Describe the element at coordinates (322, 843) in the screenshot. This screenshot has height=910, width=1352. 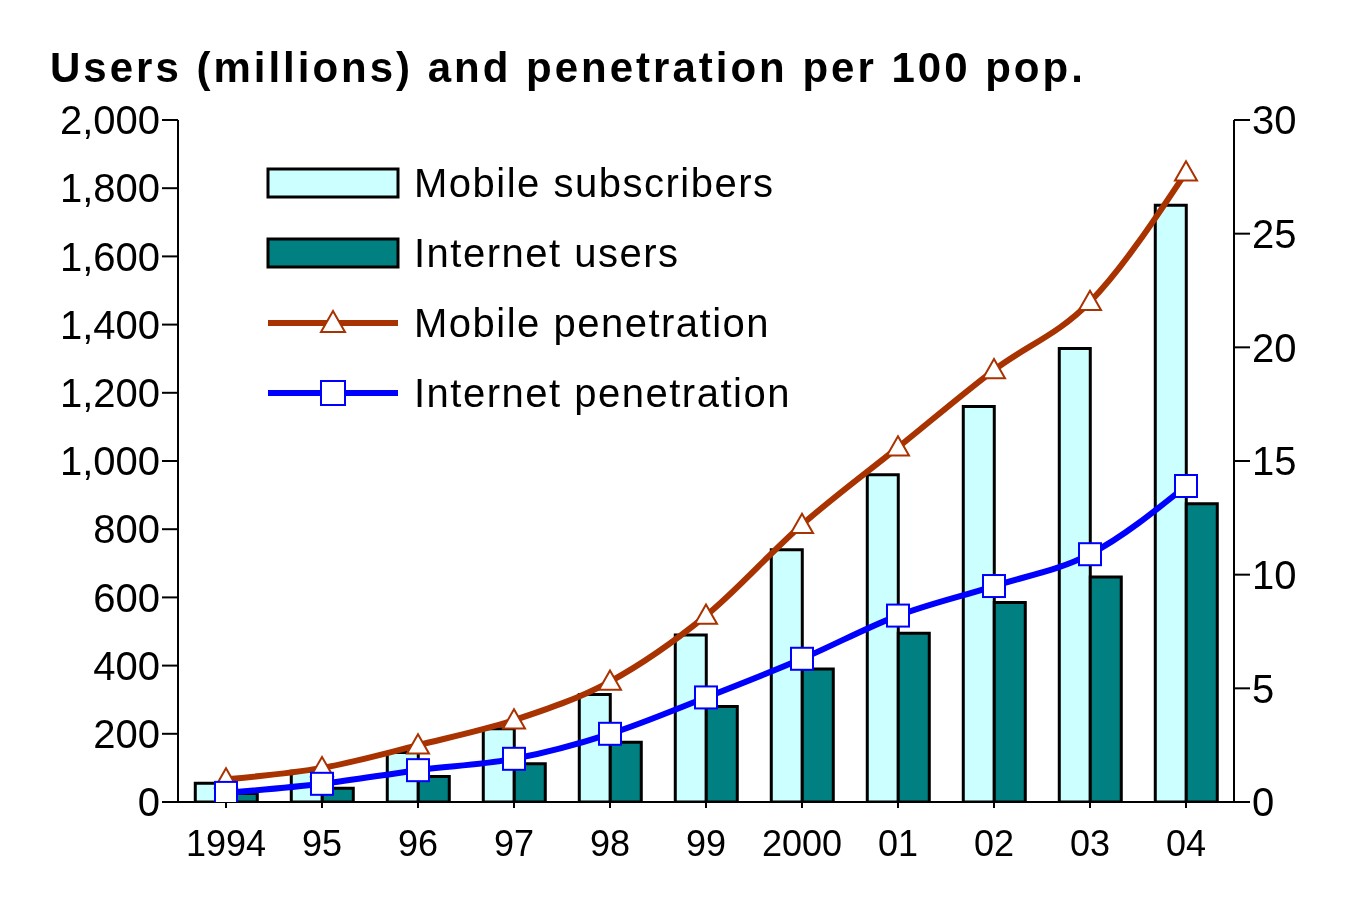
I see `x-tick-label: 95` at that location.